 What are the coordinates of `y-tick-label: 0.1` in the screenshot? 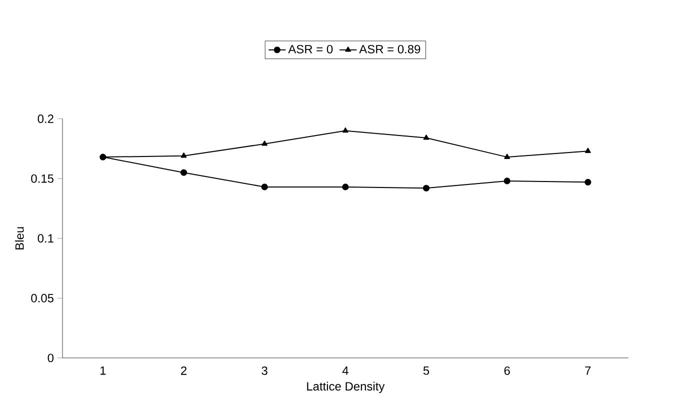 It's located at (46, 238).